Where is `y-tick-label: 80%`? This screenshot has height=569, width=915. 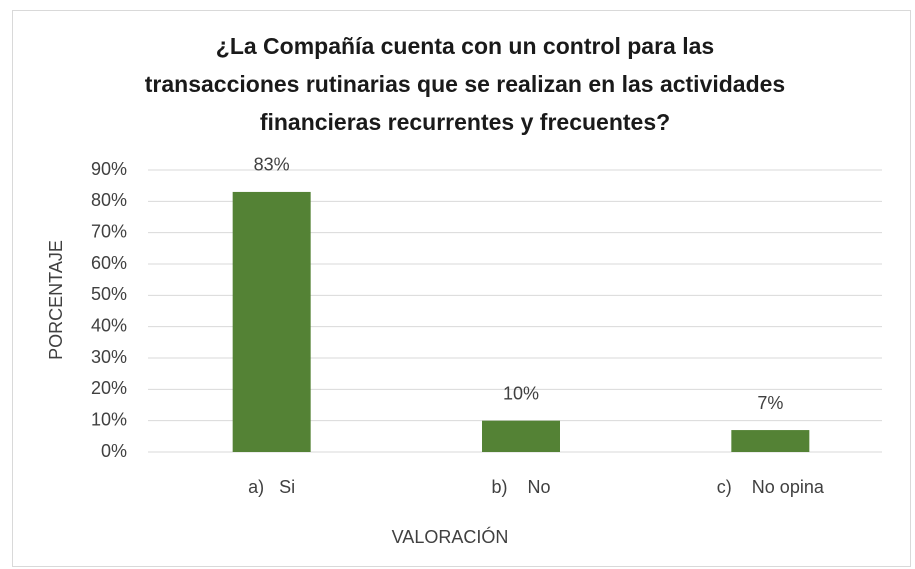 y-tick-label: 80% is located at coordinates (109, 200).